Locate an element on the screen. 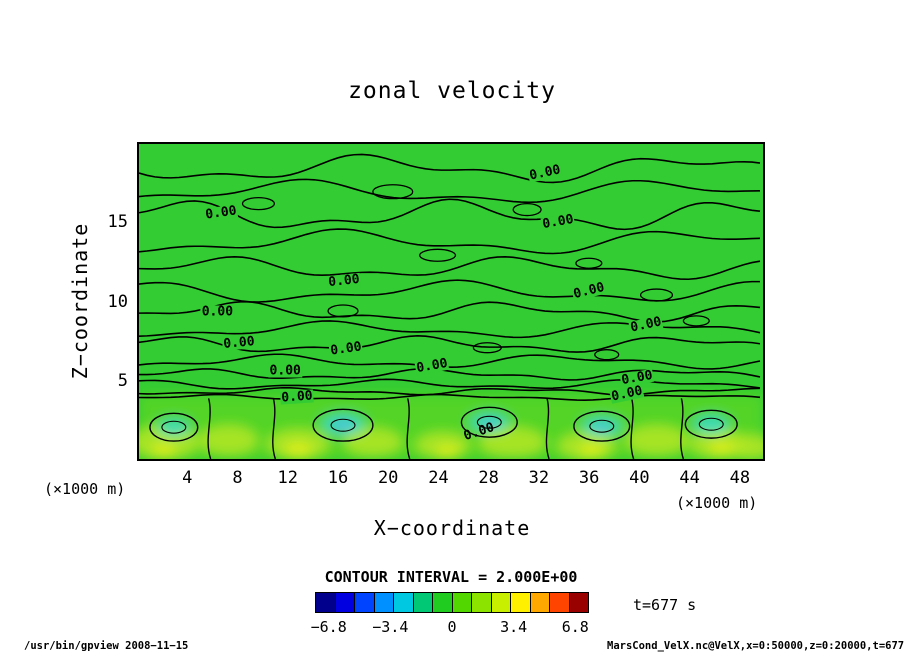  time-annotation: t=677 s is located at coordinates (665, 605).